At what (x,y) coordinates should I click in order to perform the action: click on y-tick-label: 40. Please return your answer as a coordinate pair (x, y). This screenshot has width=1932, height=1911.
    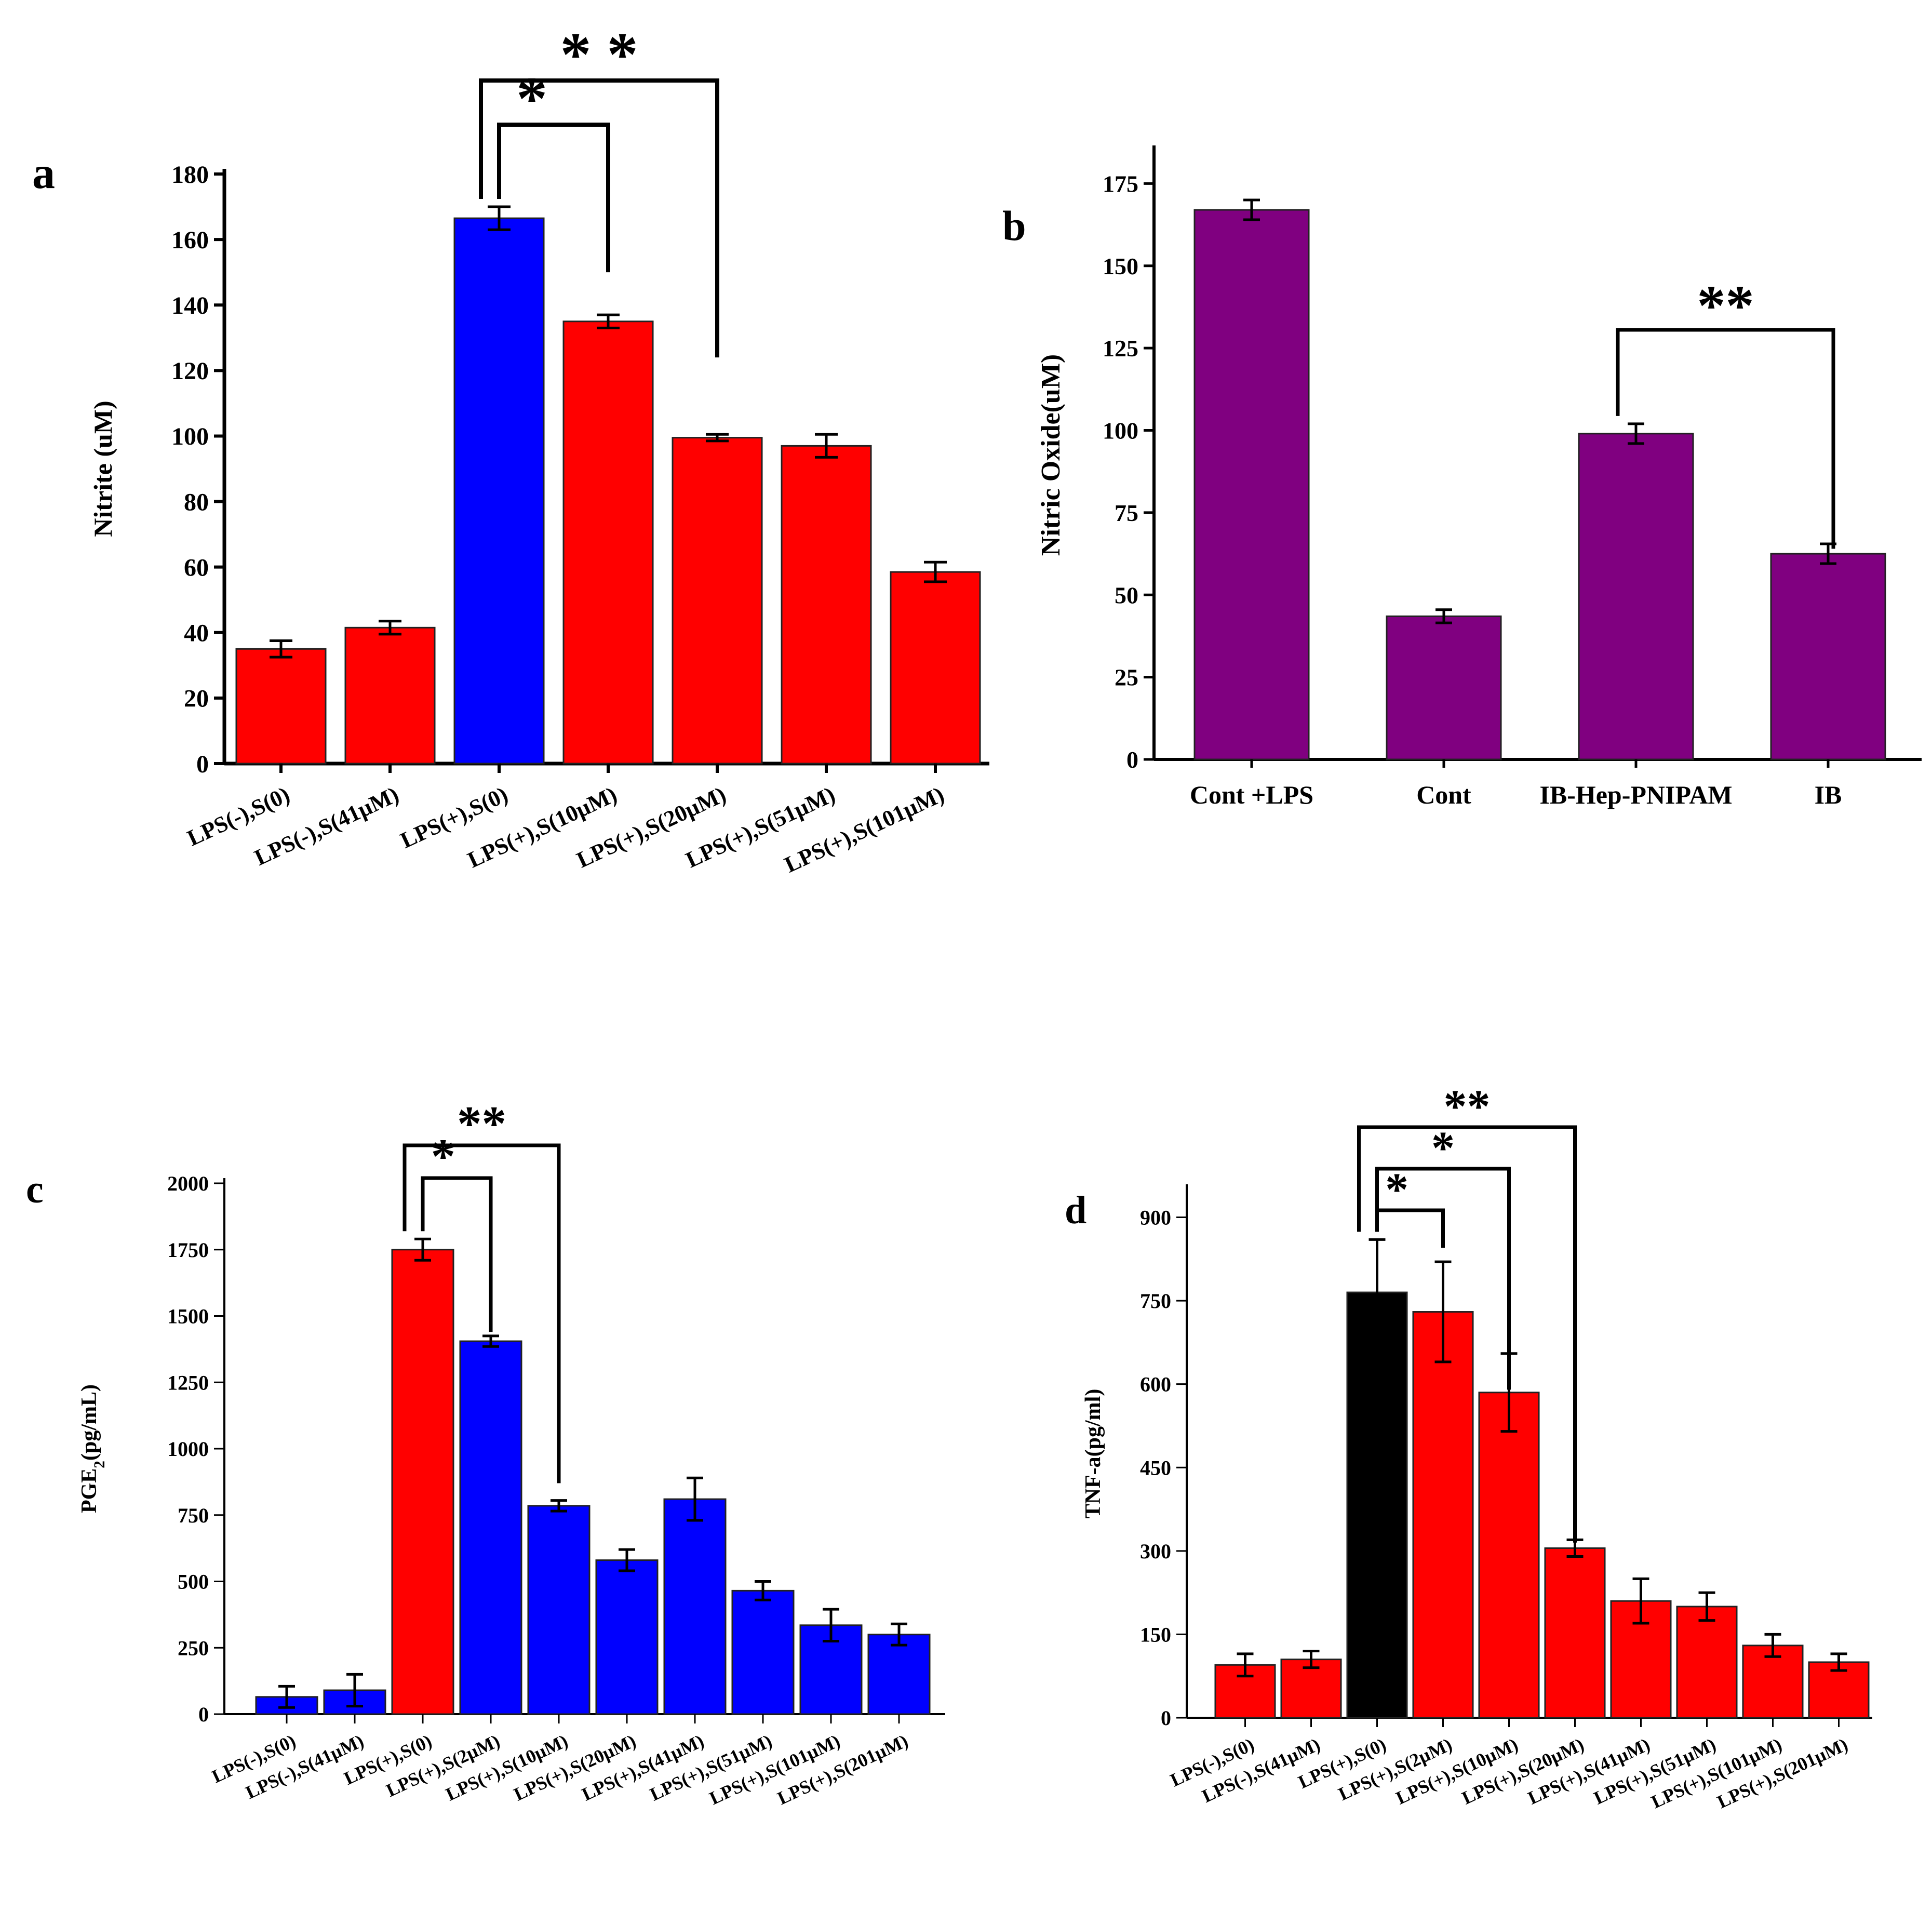
    Looking at the image, I should click on (197, 633).